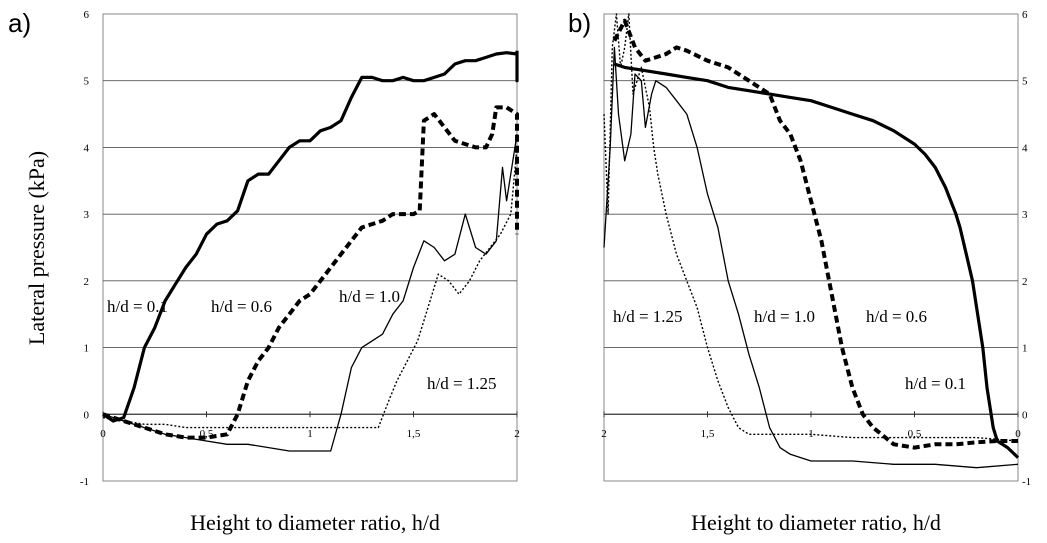 The width and height of the screenshot is (1047, 543). I want to click on x-tick-label: 1, so click(310, 434).